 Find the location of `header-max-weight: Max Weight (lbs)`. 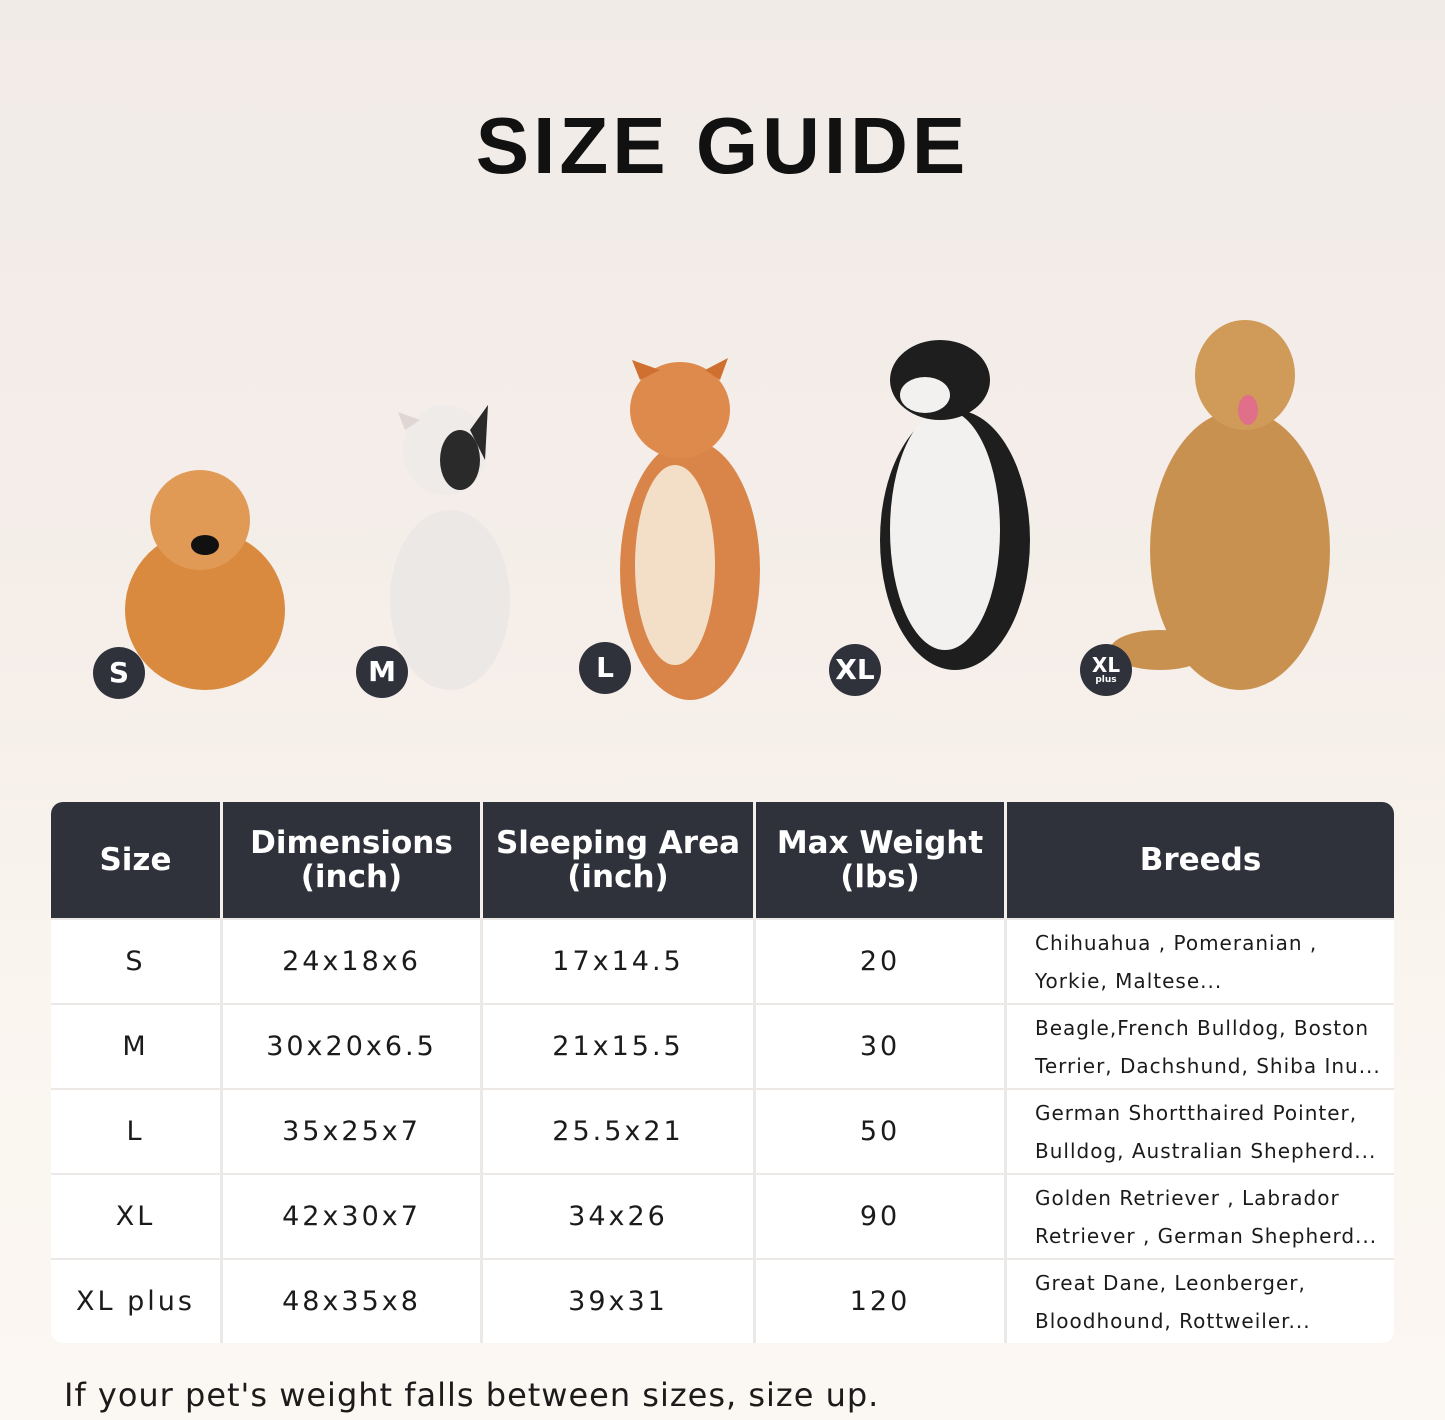

header-max-weight: Max Weight (lbs) is located at coordinates (881, 860).